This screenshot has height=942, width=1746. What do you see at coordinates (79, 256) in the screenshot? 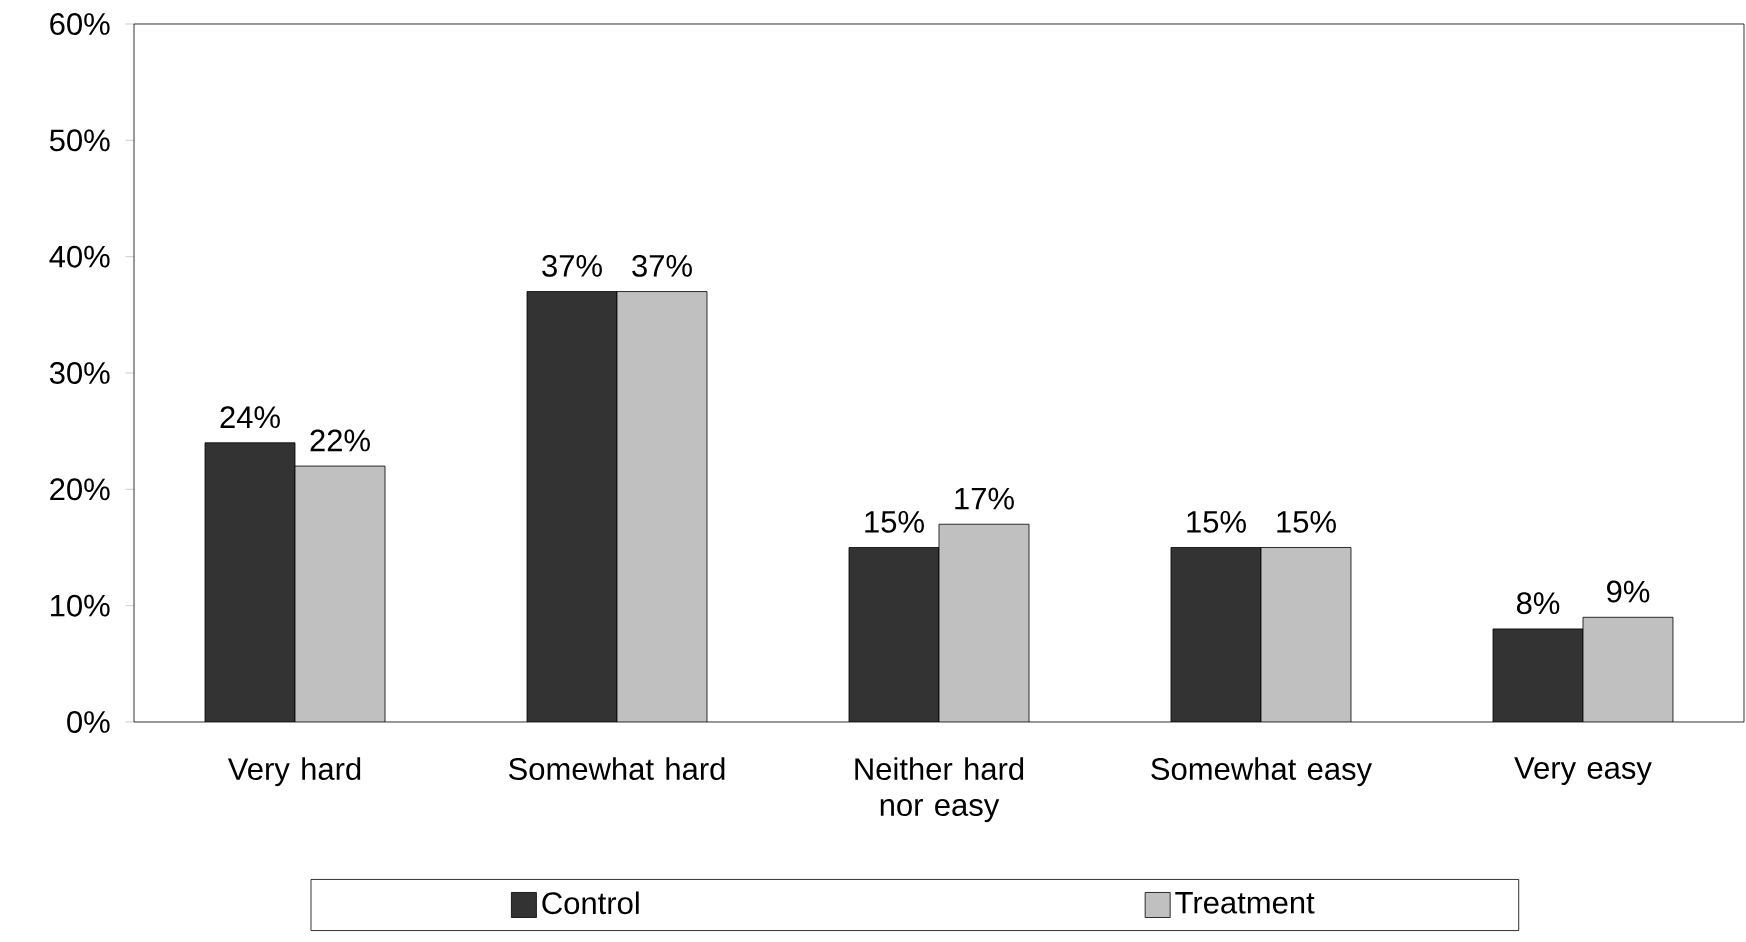
I see `y-tick-label: 40%` at bounding box center [79, 256].